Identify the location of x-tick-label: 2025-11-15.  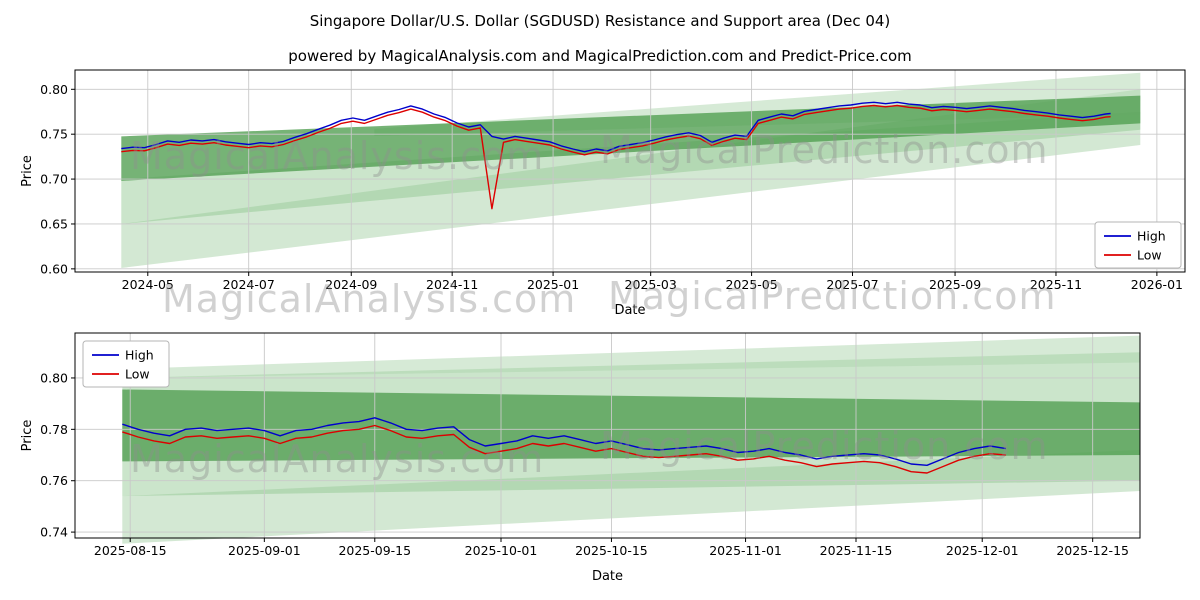
(856, 550).